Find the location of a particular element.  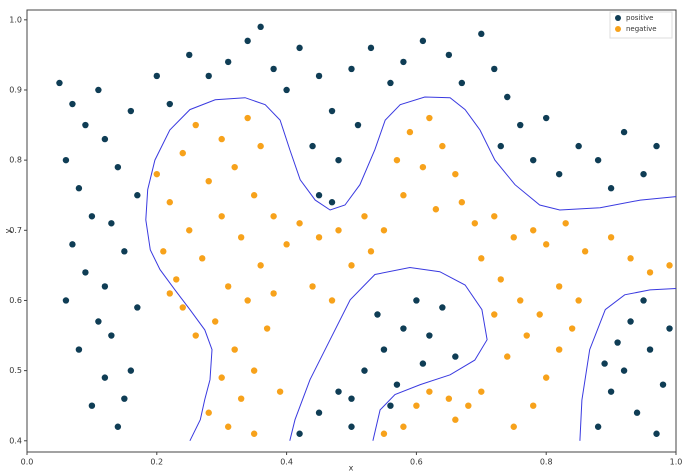

x-axis-label: x is located at coordinates (351, 468).